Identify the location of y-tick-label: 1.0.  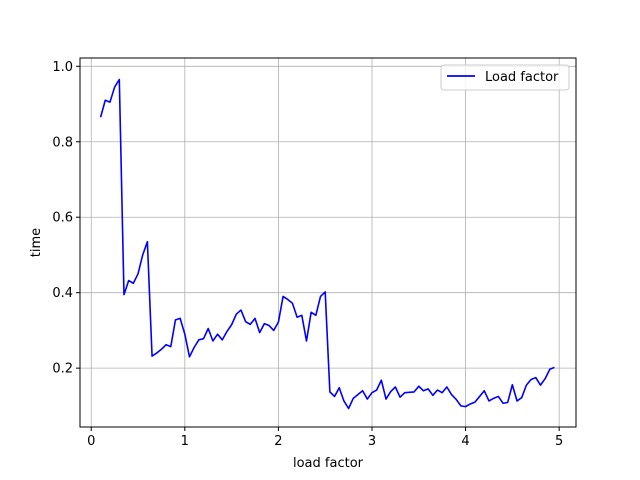
(62, 67).